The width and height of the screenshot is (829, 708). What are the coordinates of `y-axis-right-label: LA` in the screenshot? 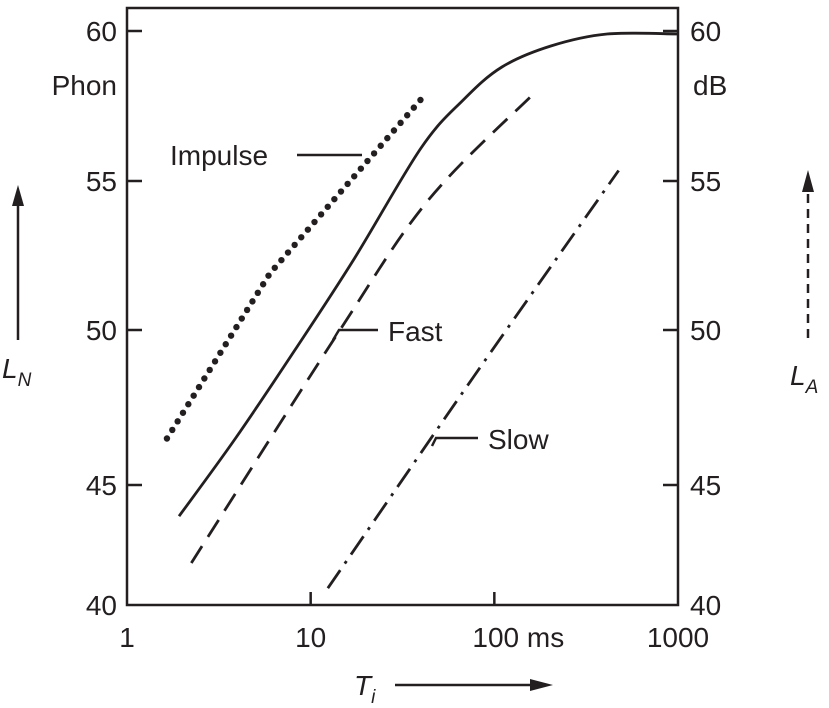 It's located at (804, 284).